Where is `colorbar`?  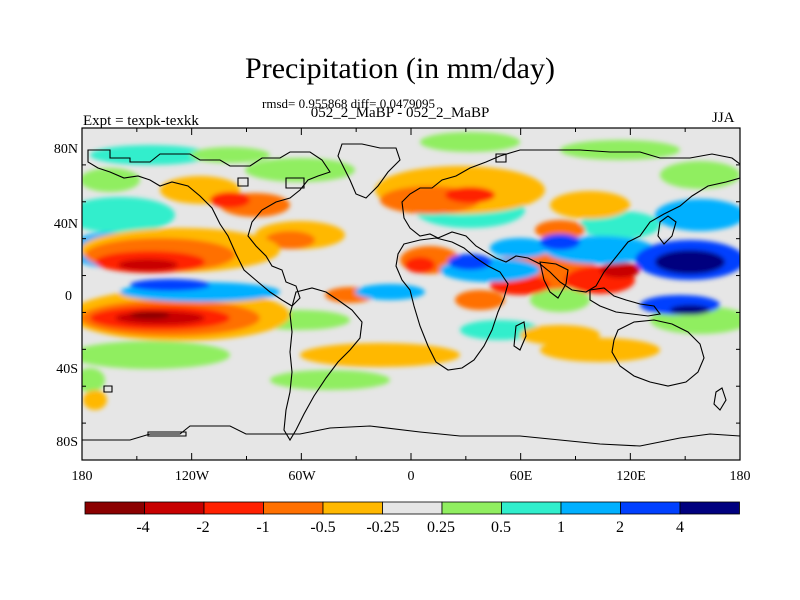 colorbar is located at coordinates (412, 508).